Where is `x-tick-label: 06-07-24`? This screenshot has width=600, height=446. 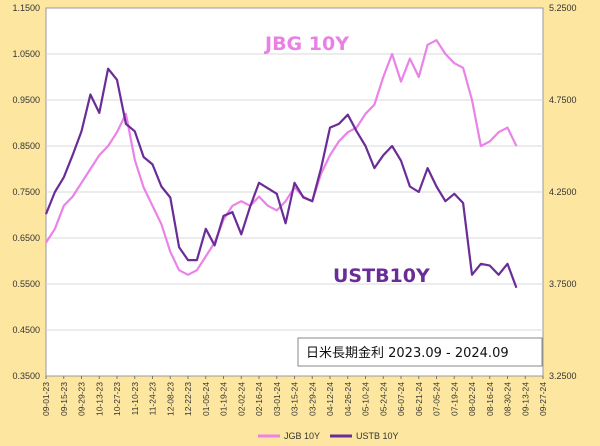 x-tick-label: 06-07-24 is located at coordinates (401, 399).